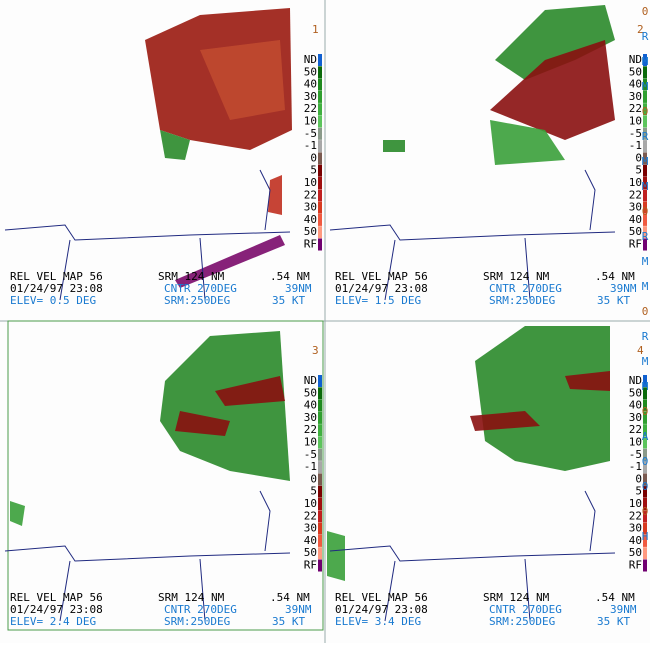 Image resolution: width=650 pixels, height=647 pixels. What do you see at coordinates (615, 276) in the screenshot?
I see `resolution-label: .54 NM` at bounding box center [615, 276].